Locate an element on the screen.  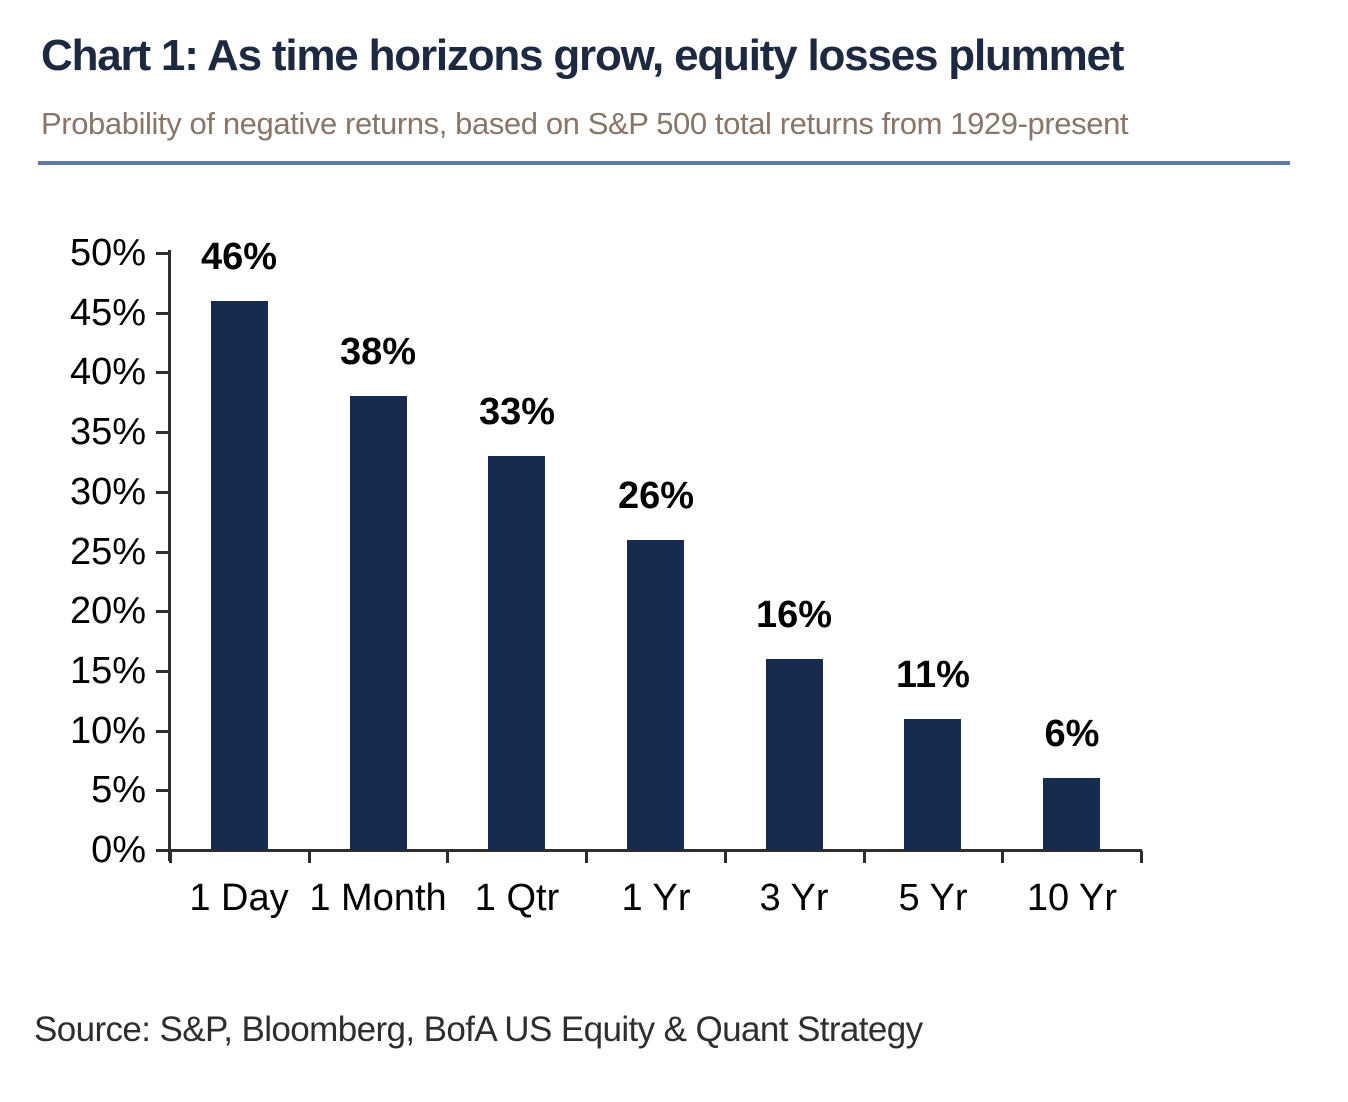
bar-value-label-3-yr: 16% is located at coordinates (794, 615).